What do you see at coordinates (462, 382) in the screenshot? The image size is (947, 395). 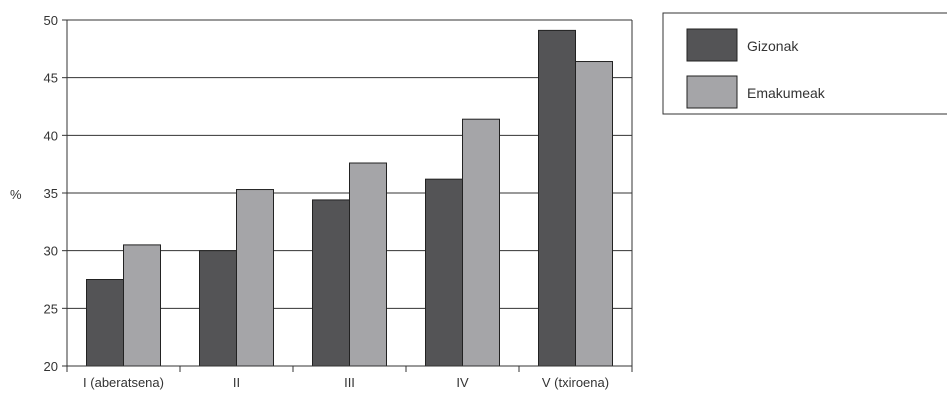 I see `x-tick-label: IV` at bounding box center [462, 382].